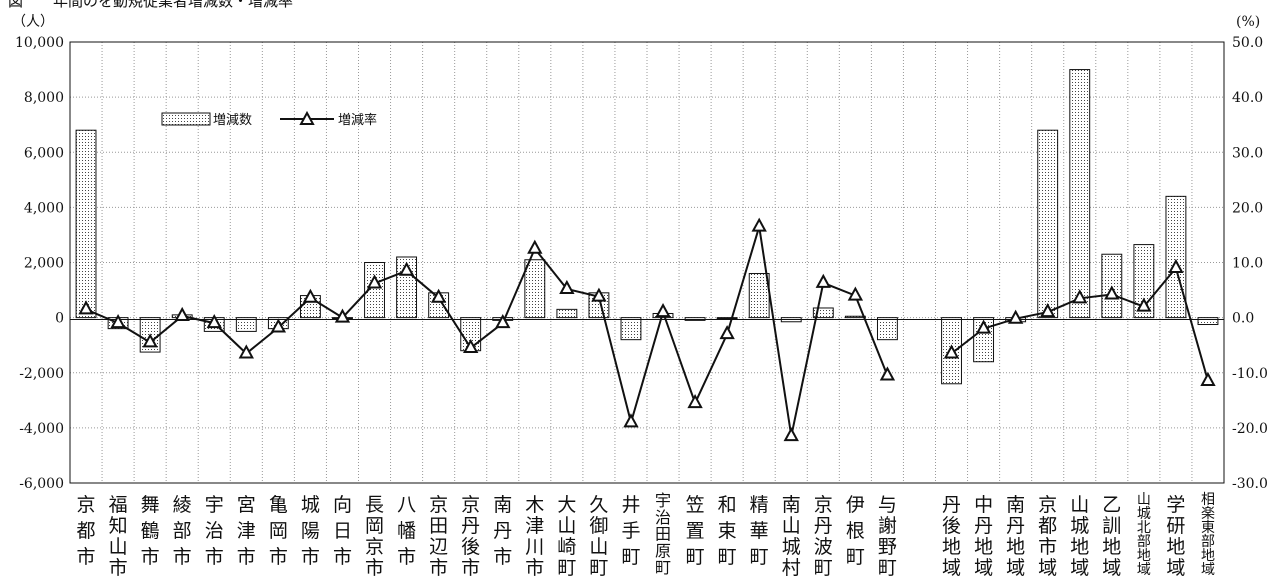  I want to click on legend: 増減数 増減率, so click(269, 119).